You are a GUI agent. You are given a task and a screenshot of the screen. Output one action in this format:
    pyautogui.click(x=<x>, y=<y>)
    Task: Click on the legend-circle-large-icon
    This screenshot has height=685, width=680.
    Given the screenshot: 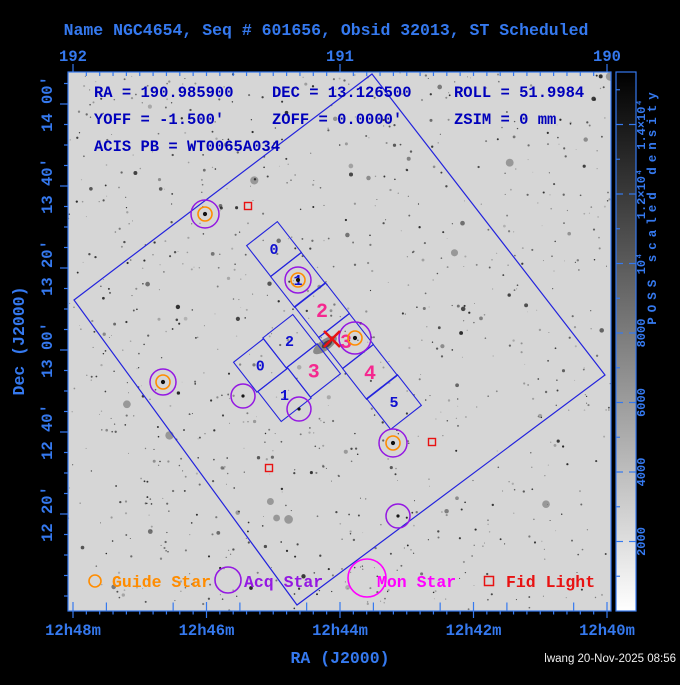 What is the action you would take?
    pyautogui.click(x=367, y=578)
    